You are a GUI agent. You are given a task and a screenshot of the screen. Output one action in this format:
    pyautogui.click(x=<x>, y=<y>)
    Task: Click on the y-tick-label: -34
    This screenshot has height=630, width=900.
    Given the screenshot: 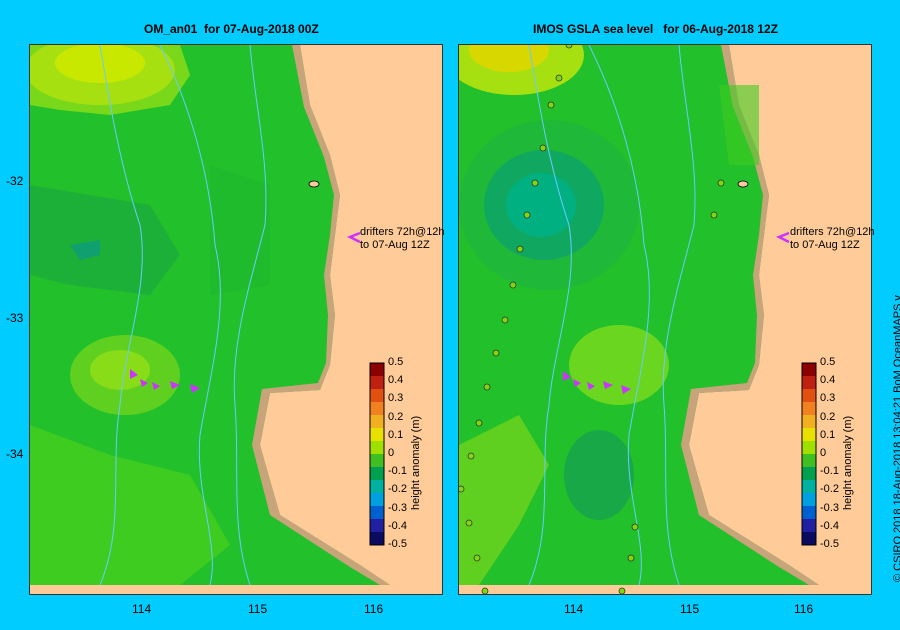 What is the action you would take?
    pyautogui.click(x=15, y=454)
    